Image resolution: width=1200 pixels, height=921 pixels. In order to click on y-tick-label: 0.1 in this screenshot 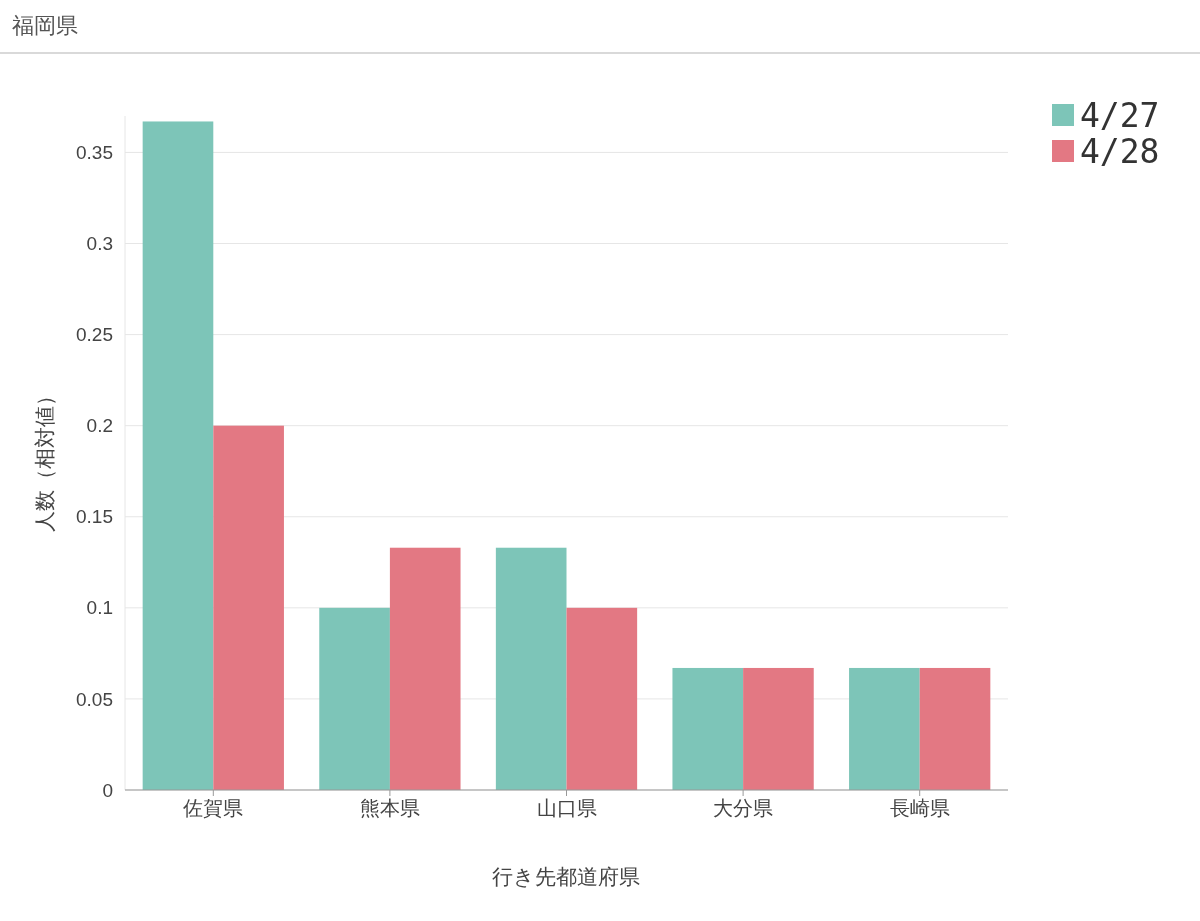, I will do `click(99, 608)`.